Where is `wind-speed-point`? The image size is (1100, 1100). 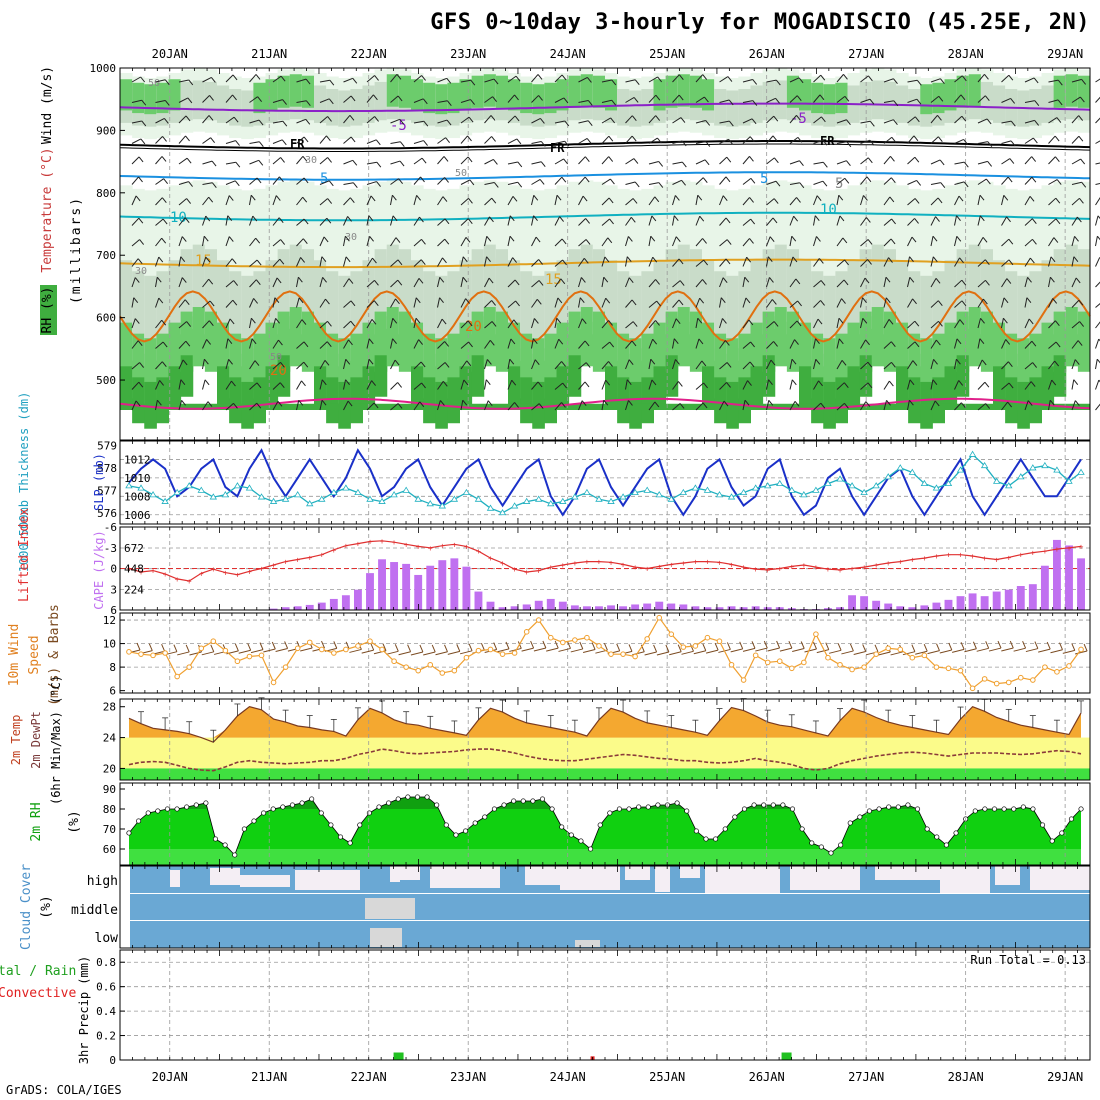 wind-speed-point is located at coordinates (767, 662).